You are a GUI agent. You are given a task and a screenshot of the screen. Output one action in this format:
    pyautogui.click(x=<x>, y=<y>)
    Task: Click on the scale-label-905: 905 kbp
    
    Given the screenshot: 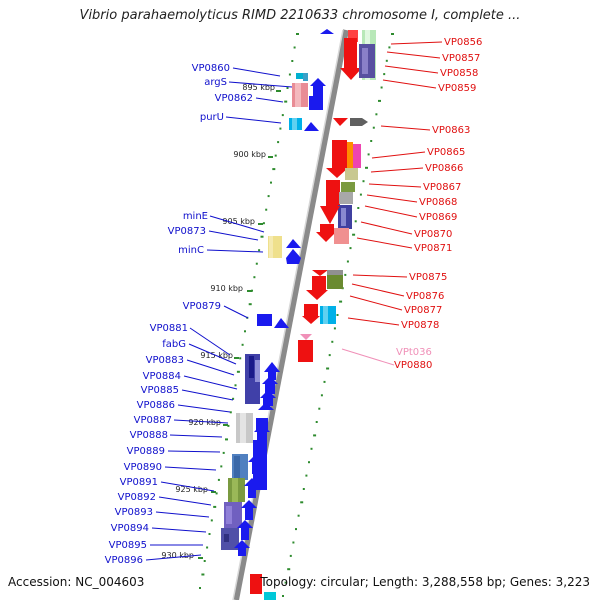 What is the action you would take?
    pyautogui.click(x=238, y=221)
    